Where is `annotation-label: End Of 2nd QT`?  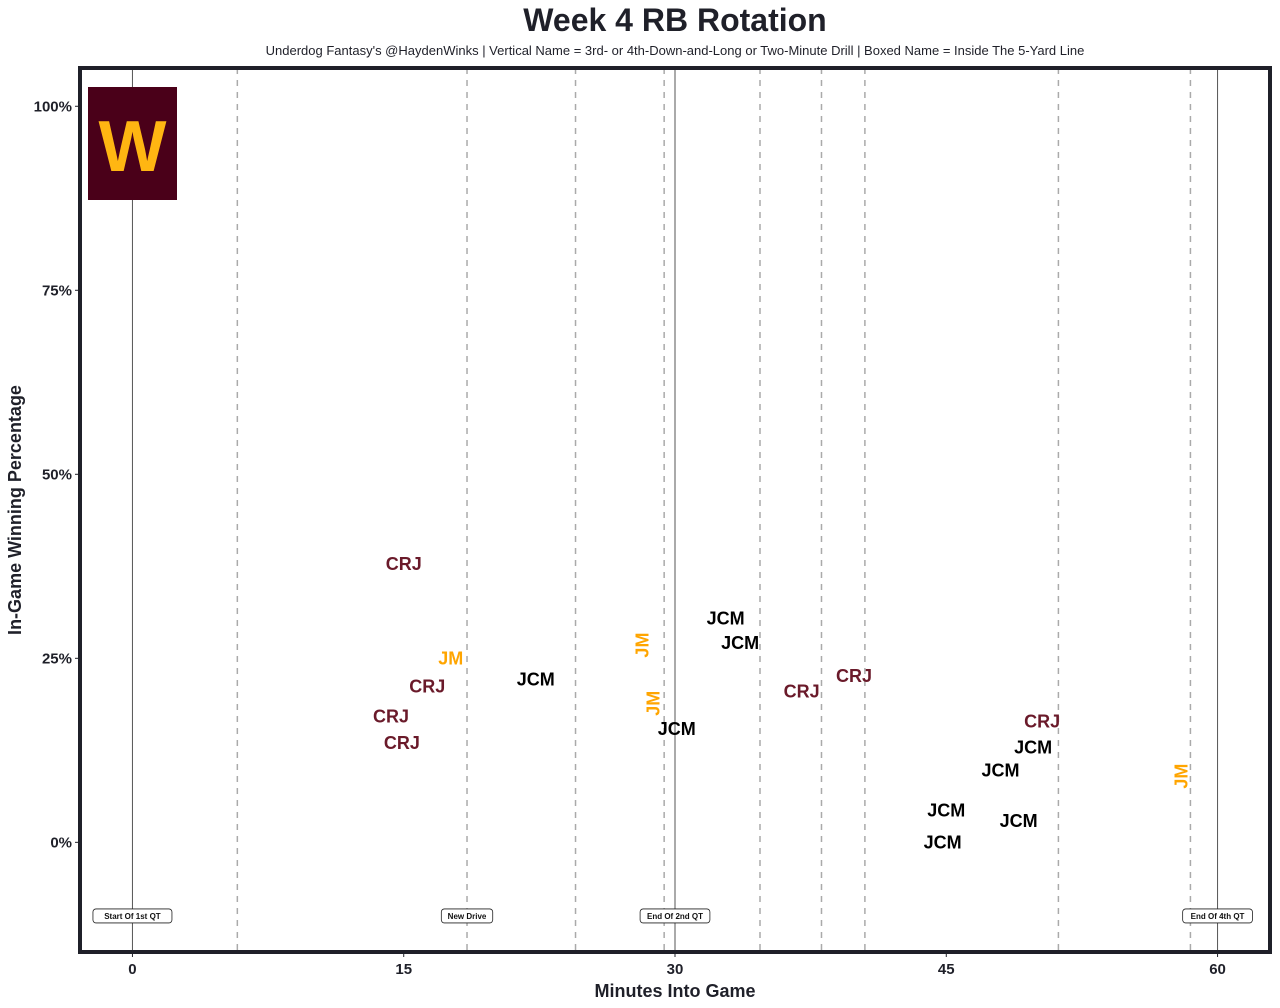
annotation-label: End Of 2nd QT is located at coordinates (675, 916).